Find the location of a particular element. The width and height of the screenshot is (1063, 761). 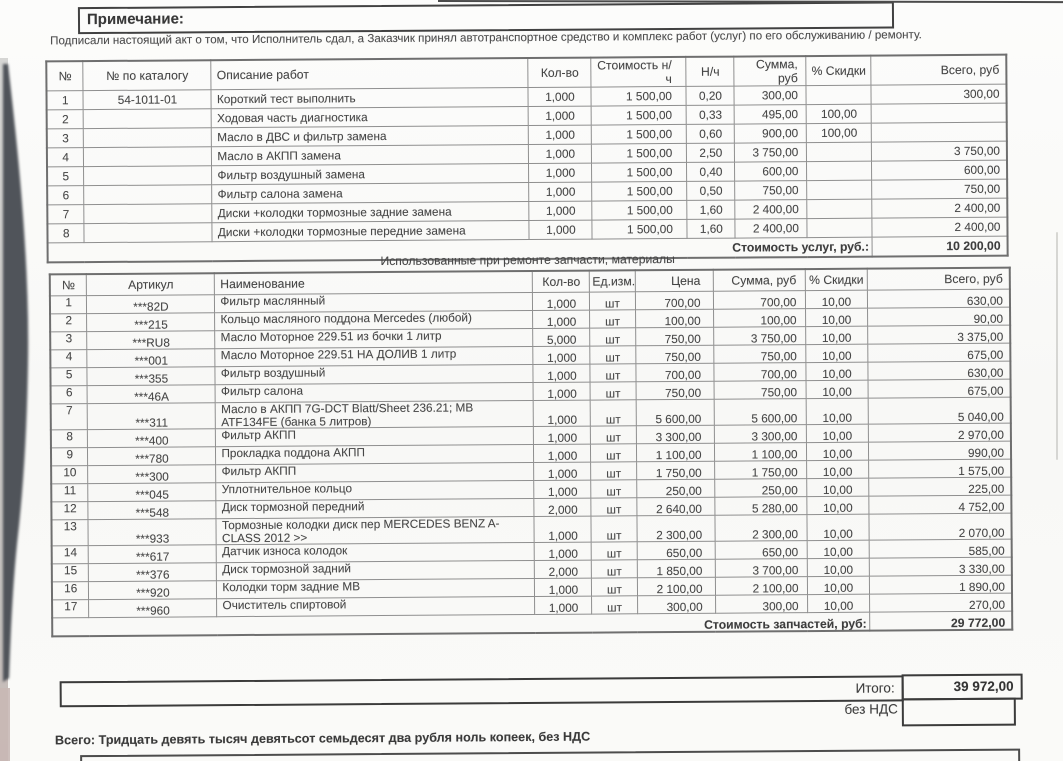

cell: 0,33 is located at coordinates (710, 115).